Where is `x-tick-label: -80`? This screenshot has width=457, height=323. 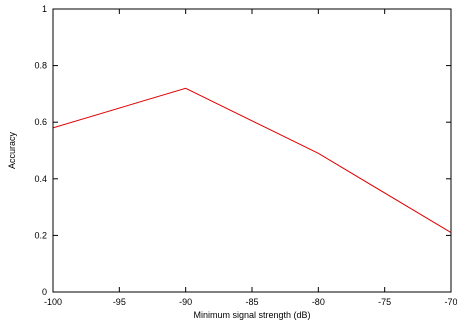
x-tick-label: -80 is located at coordinates (318, 302).